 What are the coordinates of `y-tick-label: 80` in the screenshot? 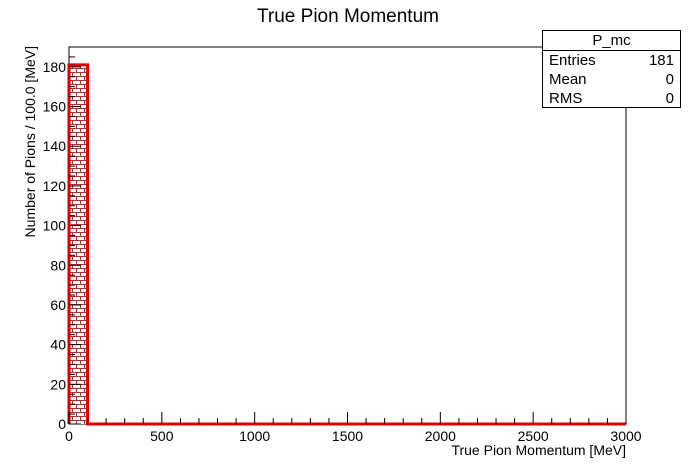 It's located at (58, 265).